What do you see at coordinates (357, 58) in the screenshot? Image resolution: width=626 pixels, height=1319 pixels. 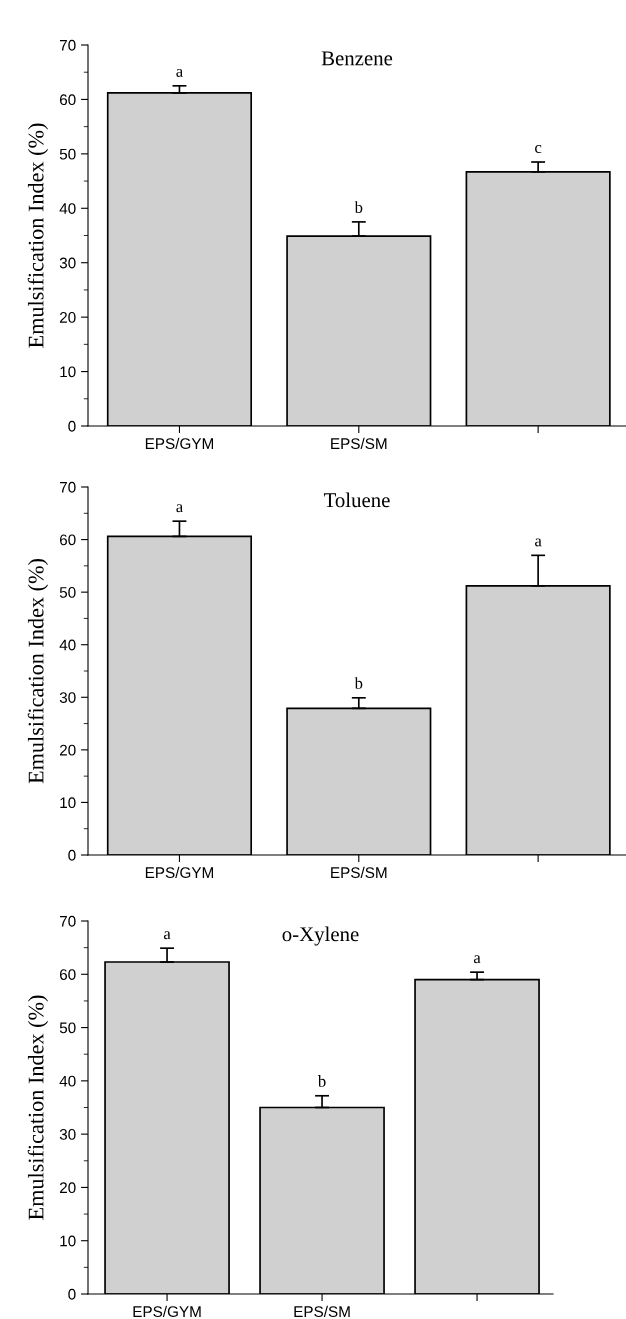 I see `chart-title: Benzene` at bounding box center [357, 58].